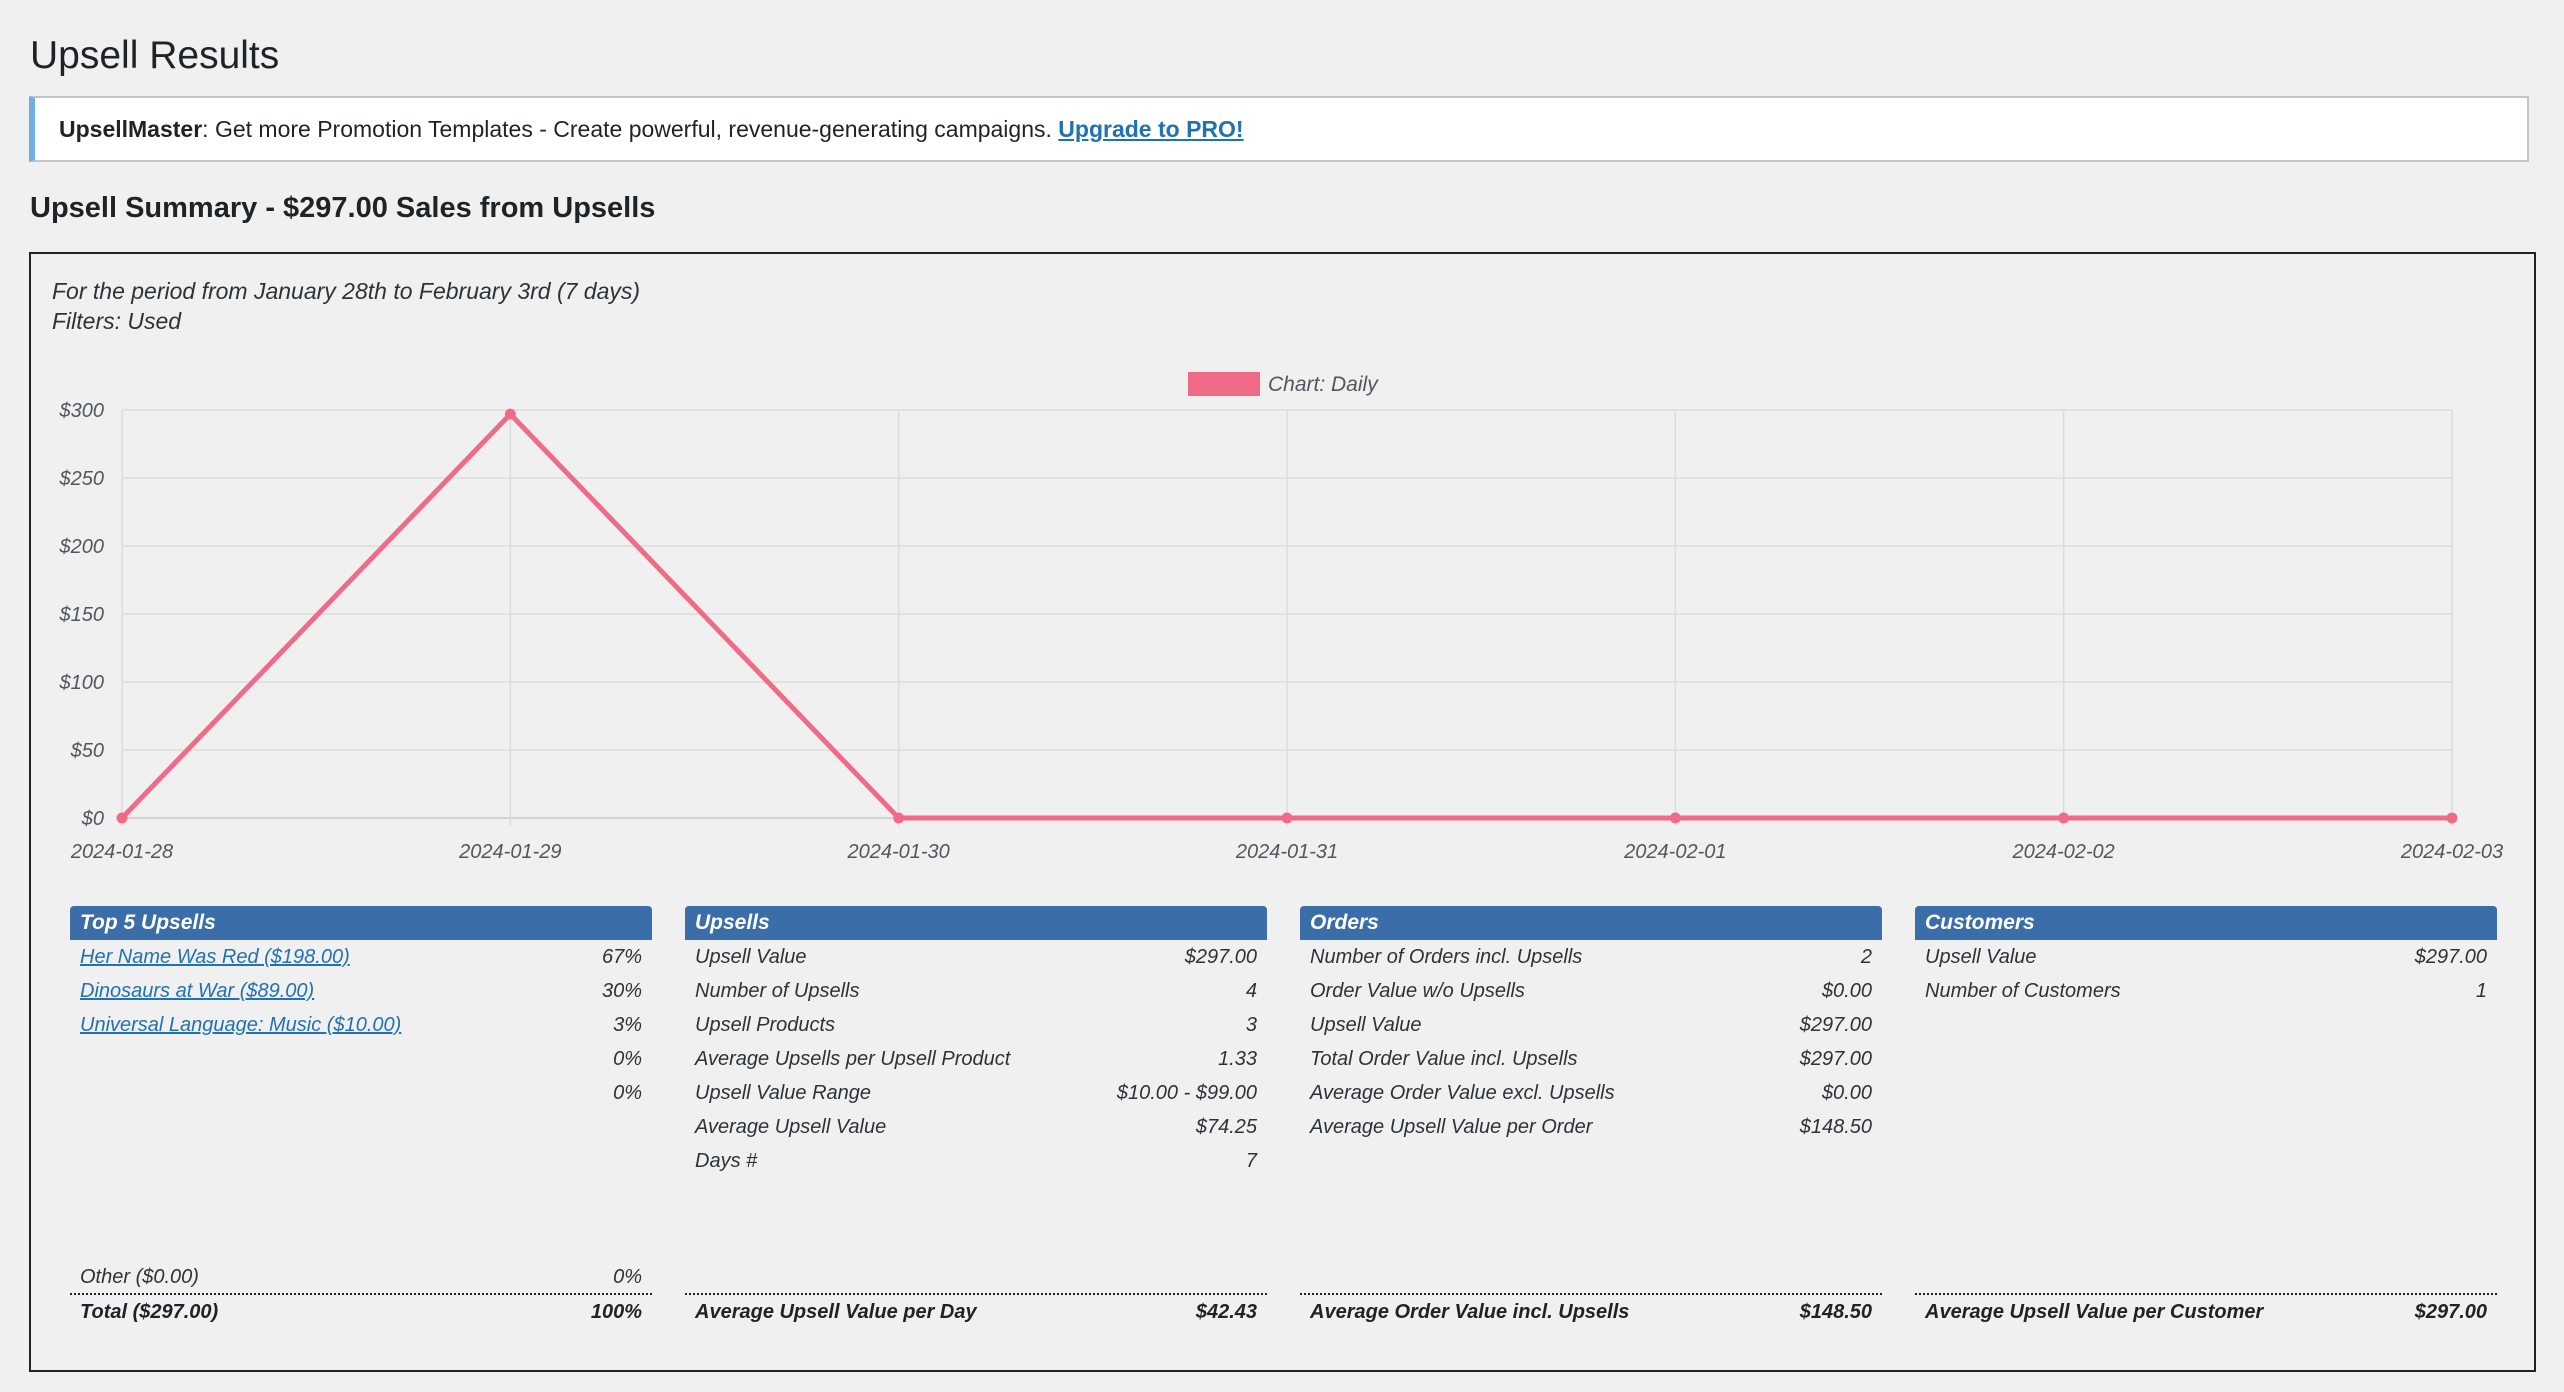 This screenshot has width=2564, height=1392. I want to click on customers-footer-value: $297.00, so click(2450, 1312).